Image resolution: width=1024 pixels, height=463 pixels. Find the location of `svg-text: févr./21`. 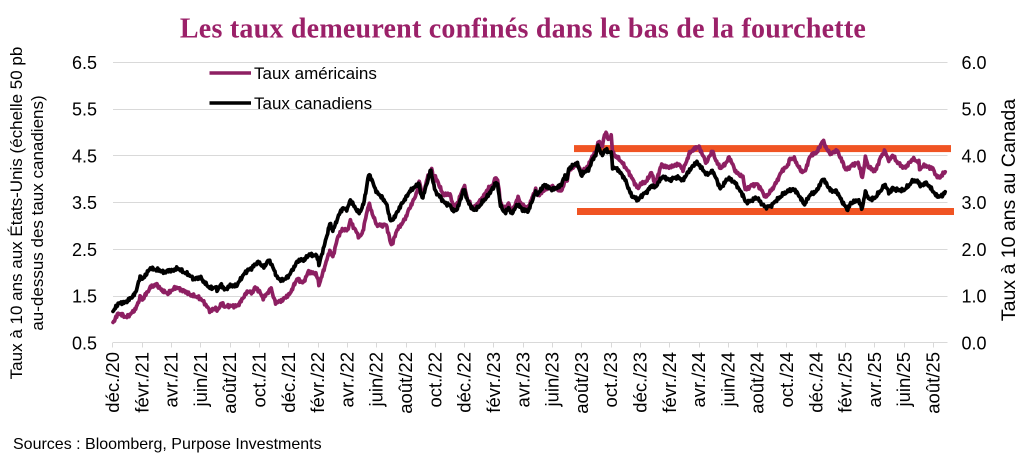

svg-text: févr./21 is located at coordinates (141, 382).